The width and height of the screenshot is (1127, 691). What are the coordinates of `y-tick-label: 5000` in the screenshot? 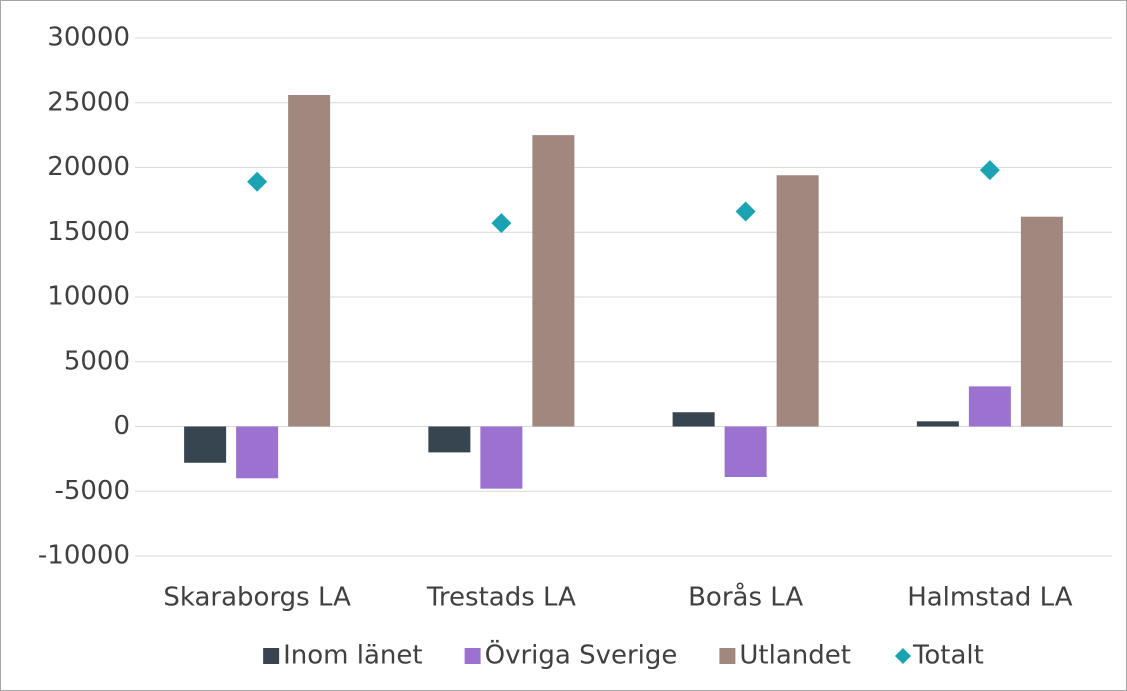 It's located at (97, 361).